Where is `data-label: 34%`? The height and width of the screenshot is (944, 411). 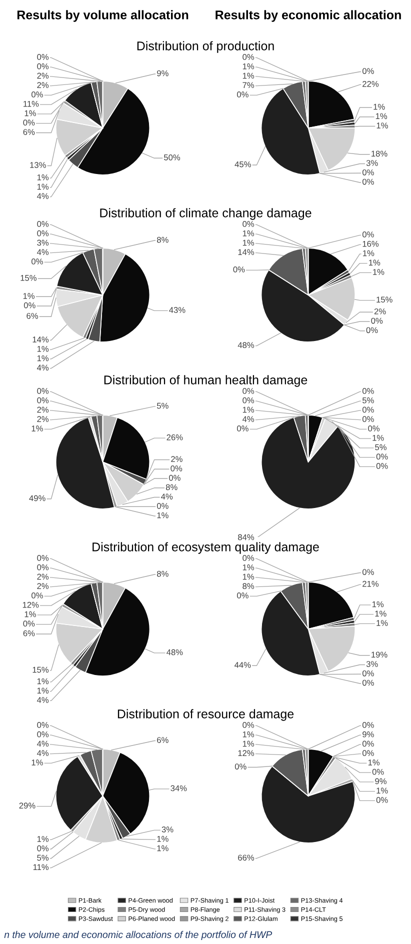 data-label: 34% is located at coordinates (178, 788).